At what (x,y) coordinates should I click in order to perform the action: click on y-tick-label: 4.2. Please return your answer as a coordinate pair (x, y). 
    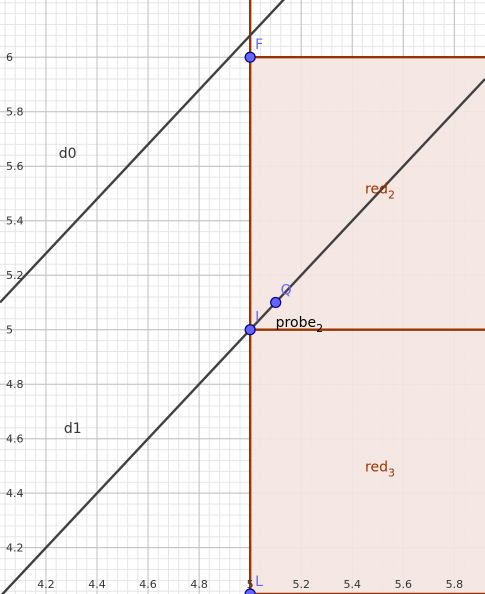
    Looking at the image, I should click on (15, 548).